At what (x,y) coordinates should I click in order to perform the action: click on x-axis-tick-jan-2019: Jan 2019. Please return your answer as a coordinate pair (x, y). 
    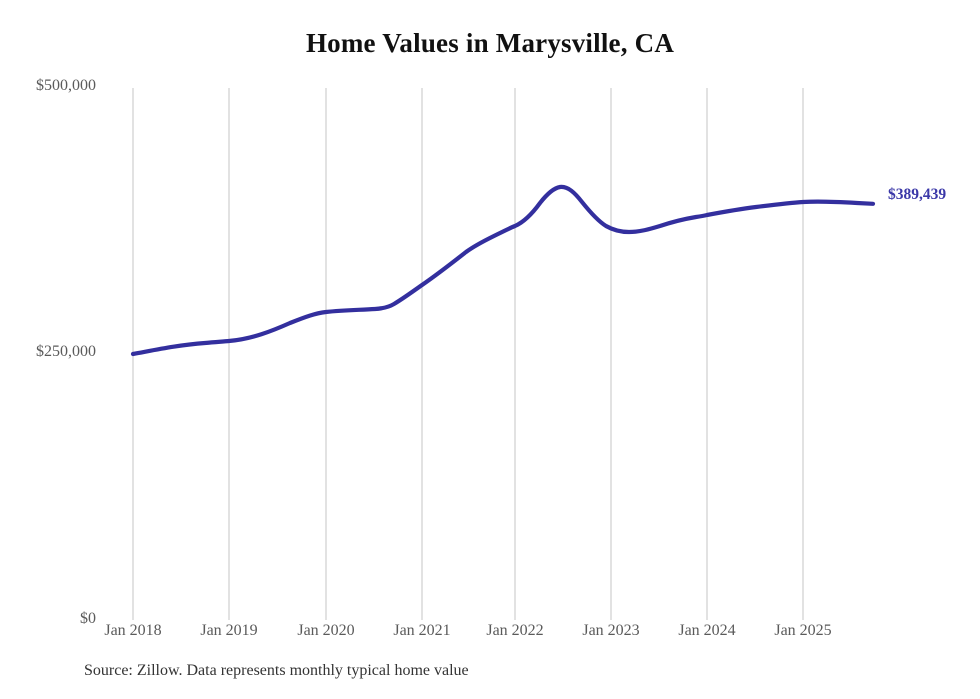
    Looking at the image, I should click on (229, 630).